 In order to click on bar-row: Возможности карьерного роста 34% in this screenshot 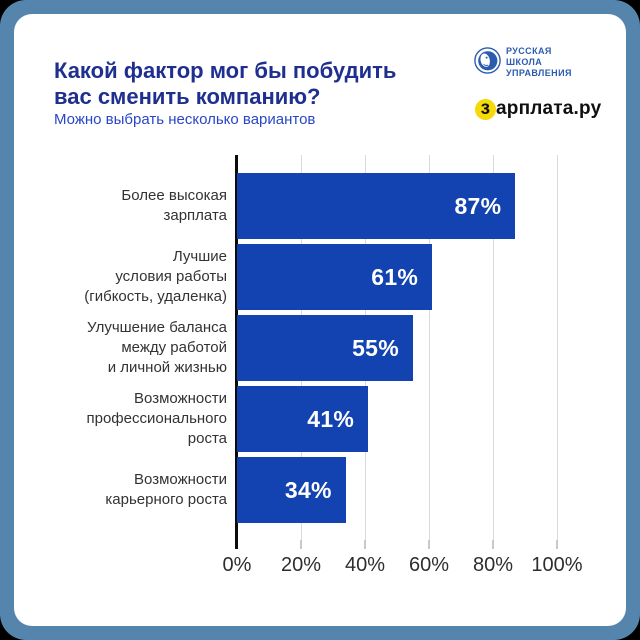, I will do `click(290, 490)`.